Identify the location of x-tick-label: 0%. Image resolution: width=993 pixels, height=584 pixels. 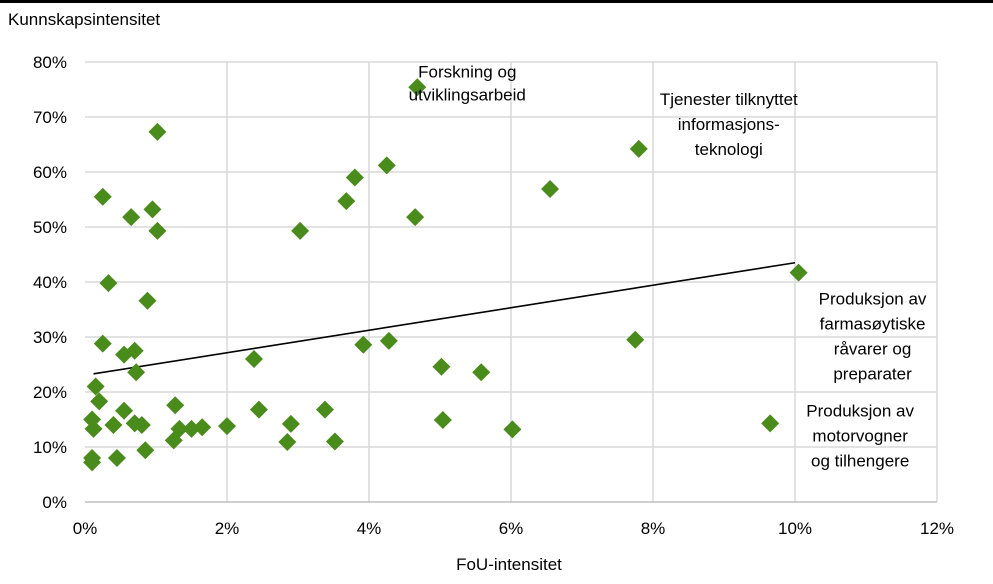
(85, 528).